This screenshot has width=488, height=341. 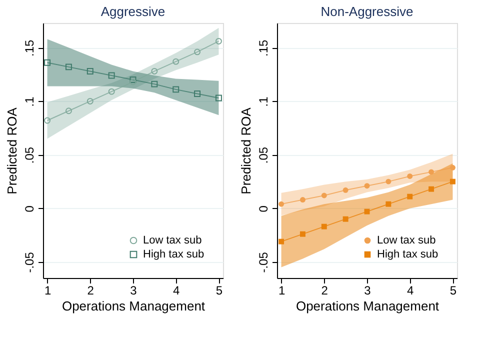 What do you see at coordinates (133, 11) in the screenshot?
I see `chart-title: Aggressive` at bounding box center [133, 11].